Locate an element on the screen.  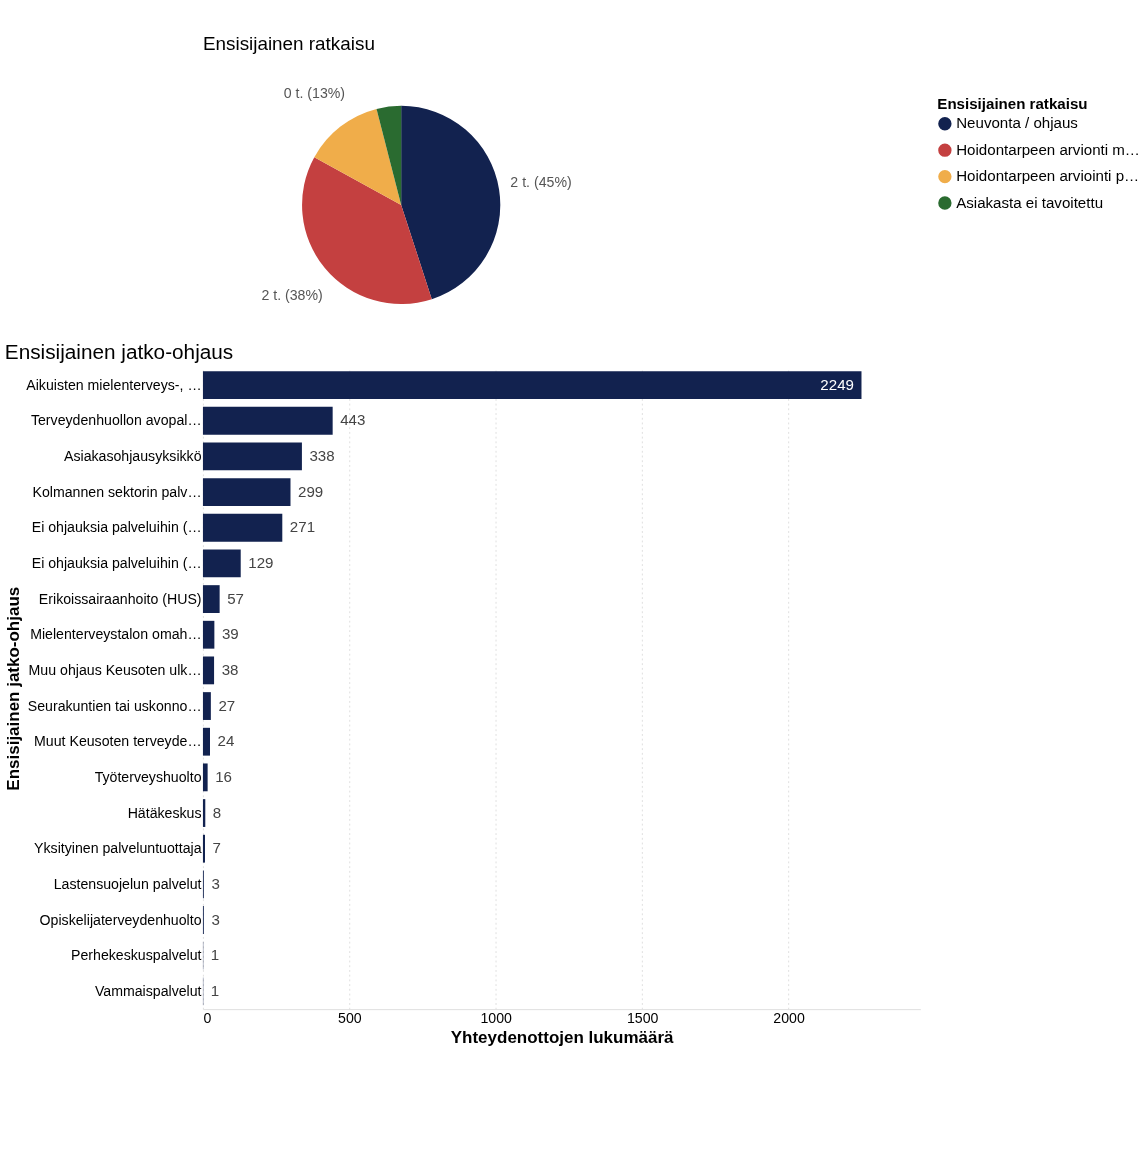
y-axis-title: Ensisijainen jatko-ohjaus is located at coordinates (13, 688).